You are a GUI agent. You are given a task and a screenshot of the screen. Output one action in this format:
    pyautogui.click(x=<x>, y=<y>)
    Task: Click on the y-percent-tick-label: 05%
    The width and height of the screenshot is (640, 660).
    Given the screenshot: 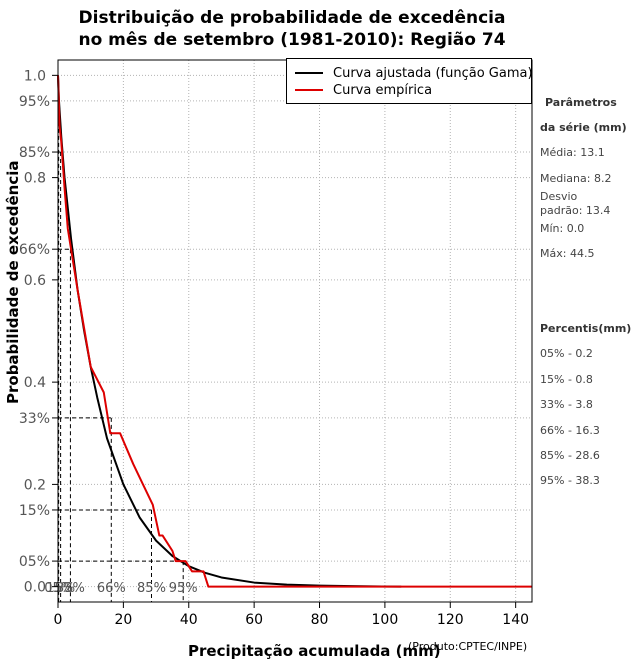 What is the action you would take?
    pyautogui.click(x=34, y=562)
    